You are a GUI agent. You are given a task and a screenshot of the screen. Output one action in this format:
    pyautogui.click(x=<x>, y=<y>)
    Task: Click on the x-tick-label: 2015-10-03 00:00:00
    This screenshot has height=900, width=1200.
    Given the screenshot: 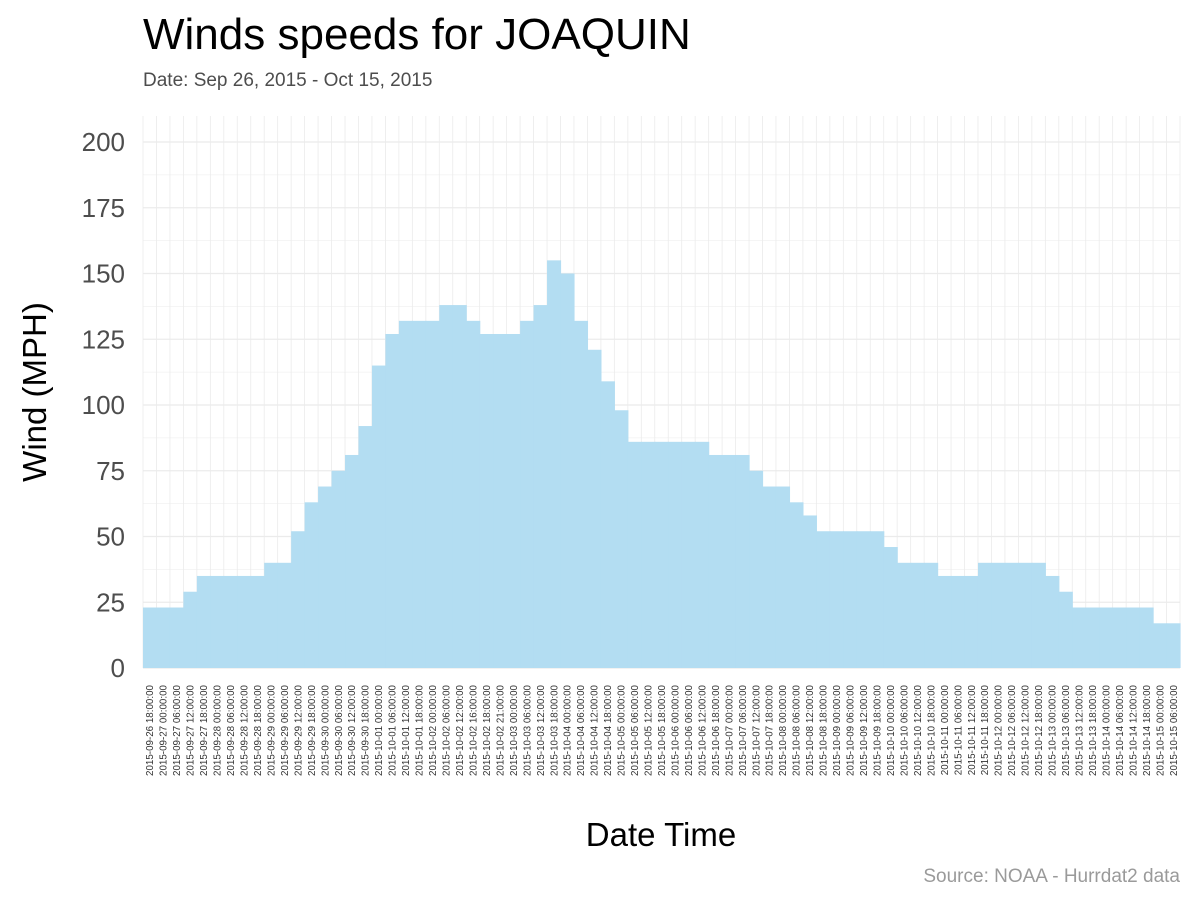 What is the action you would take?
    pyautogui.click(x=514, y=730)
    